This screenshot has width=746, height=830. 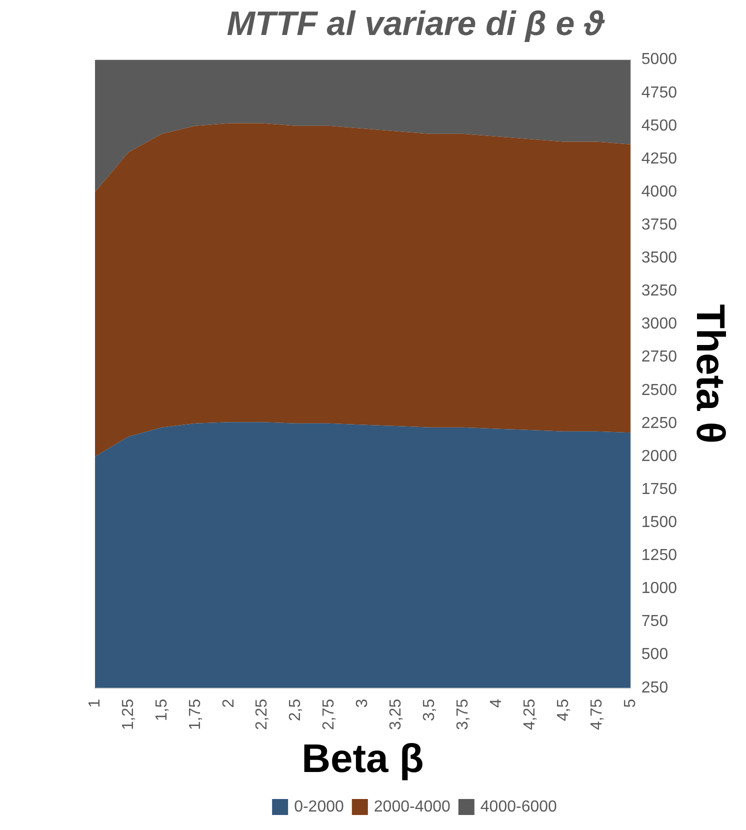 I want to click on x-tick-label: 2,25, so click(x=262, y=714).